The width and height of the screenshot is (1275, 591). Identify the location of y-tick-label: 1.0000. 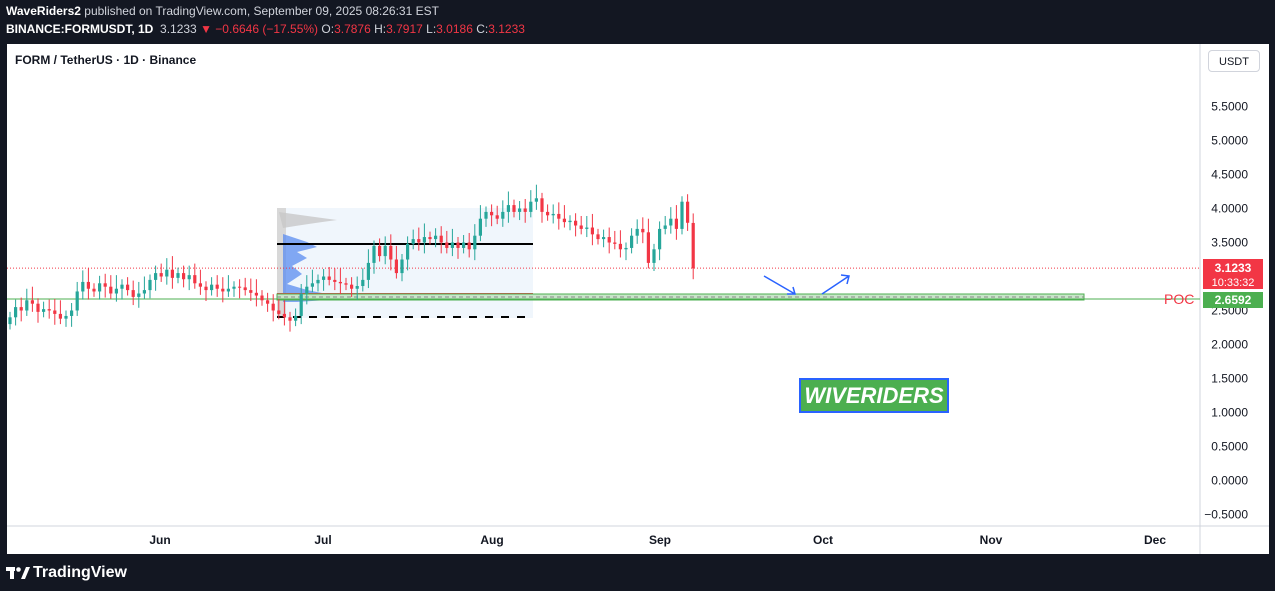
(1229, 413).